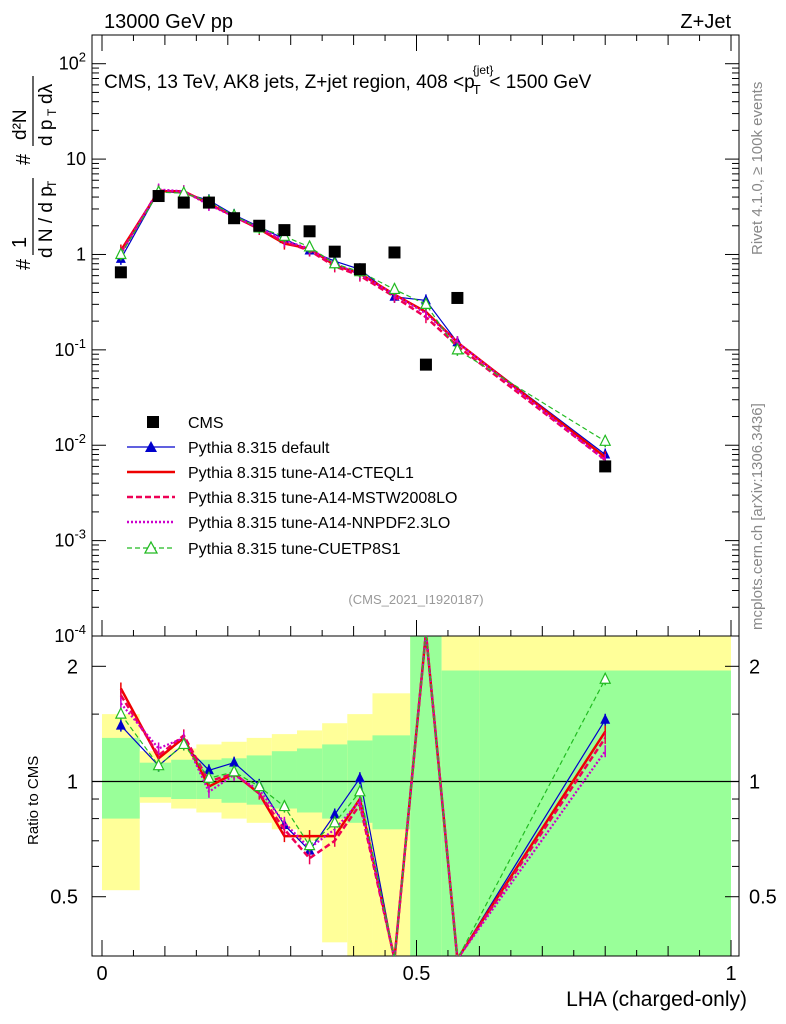  I want to click on main-y-tick-label: 10⁻², so click(70, 443).